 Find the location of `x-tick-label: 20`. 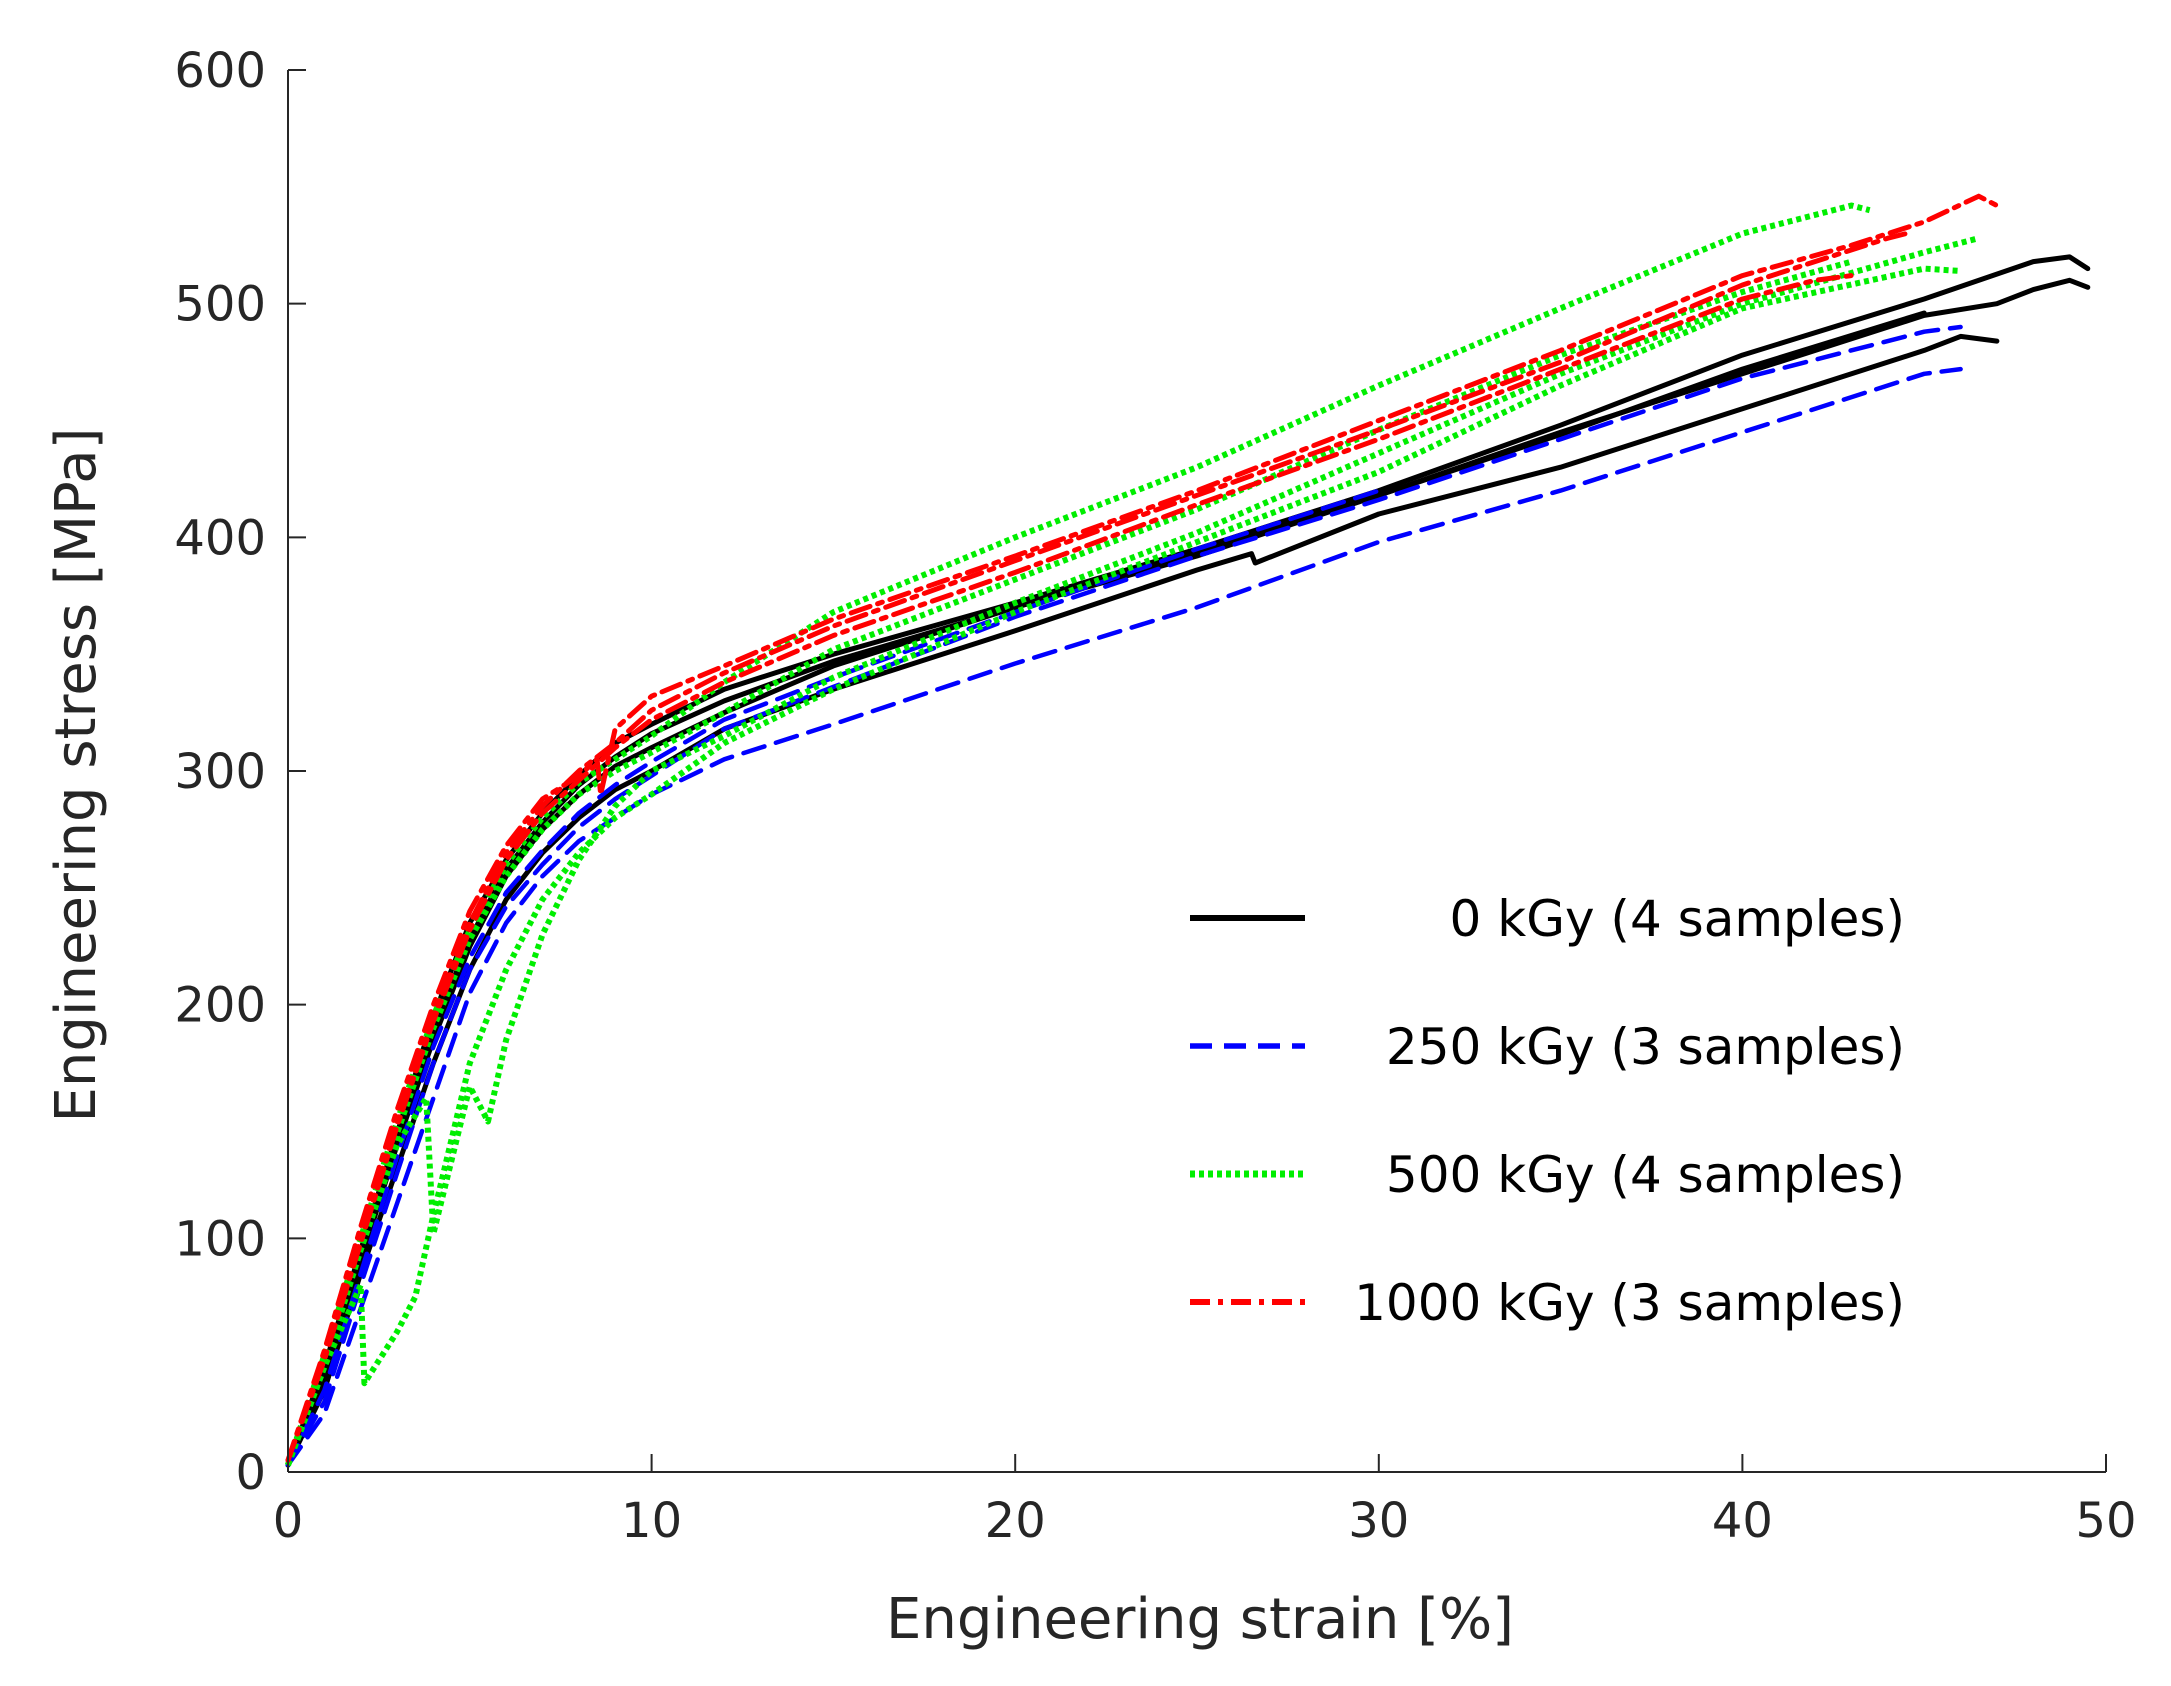

x-tick-label: 20 is located at coordinates (1015, 1521).